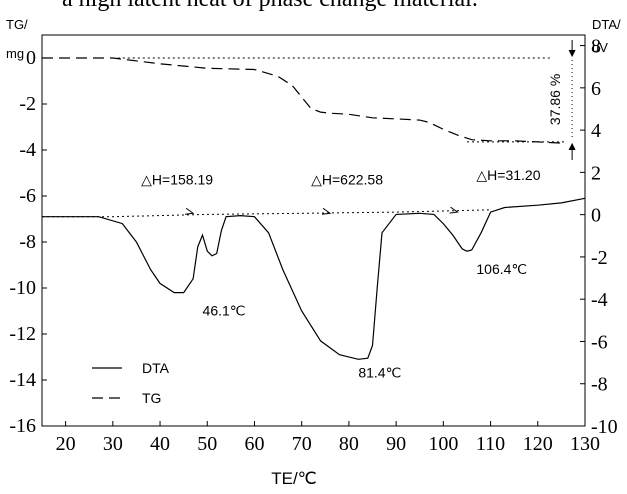  What do you see at coordinates (501, 269) in the screenshot?
I see `annotation-label: 106.4℃` at bounding box center [501, 269].